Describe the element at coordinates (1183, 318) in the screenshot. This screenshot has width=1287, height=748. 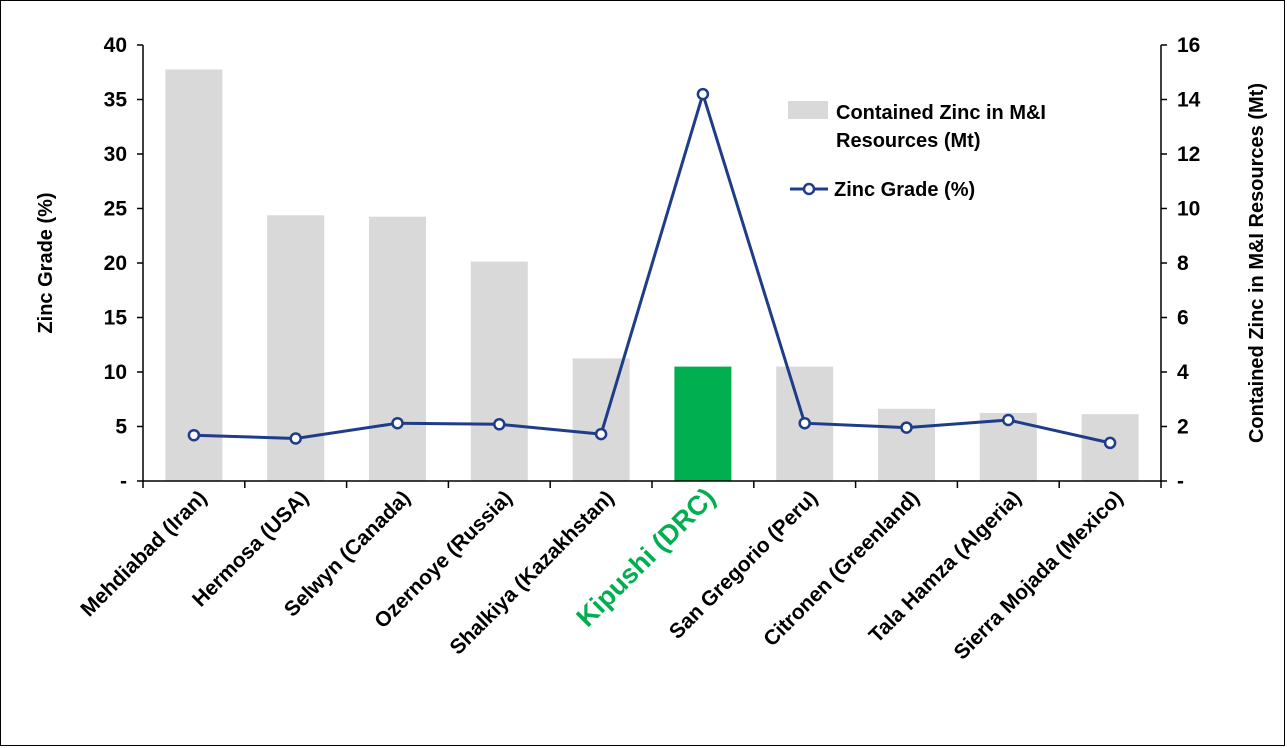
I see `y-right-tick-label: 6` at that location.